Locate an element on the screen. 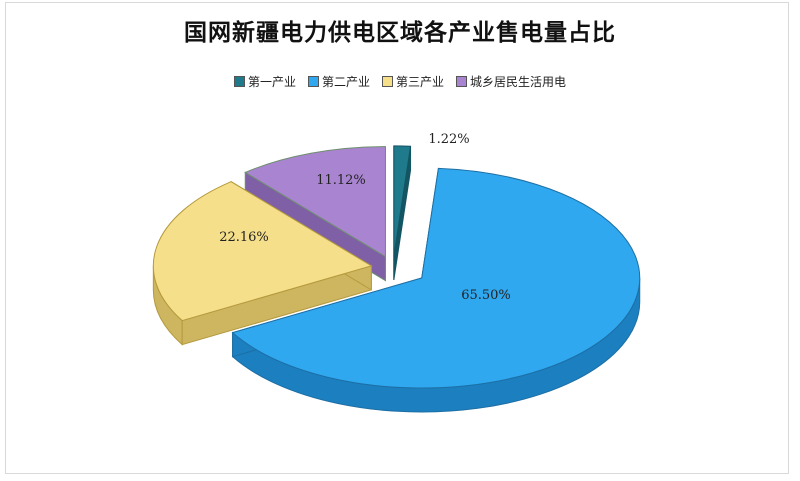 The height and width of the screenshot is (481, 800). slice-residential-top is located at coordinates (315, 202).